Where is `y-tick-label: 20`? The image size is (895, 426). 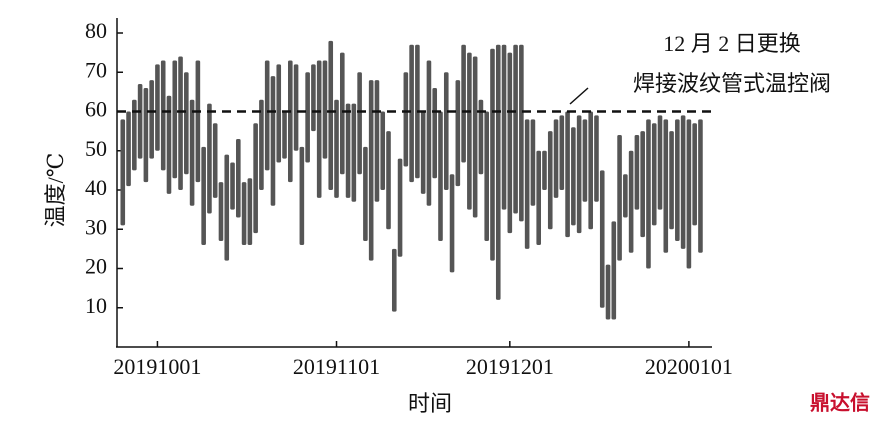
y-tick-label: 20 is located at coordinates (96, 266).